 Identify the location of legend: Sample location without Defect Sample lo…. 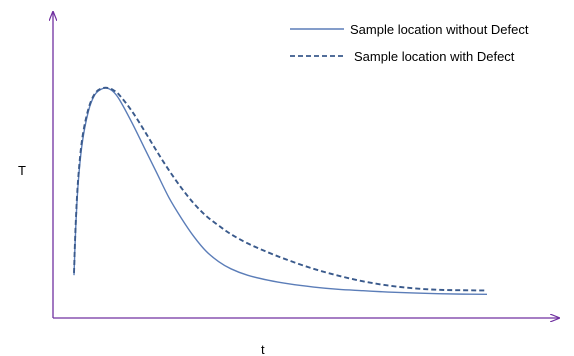
(409, 43).